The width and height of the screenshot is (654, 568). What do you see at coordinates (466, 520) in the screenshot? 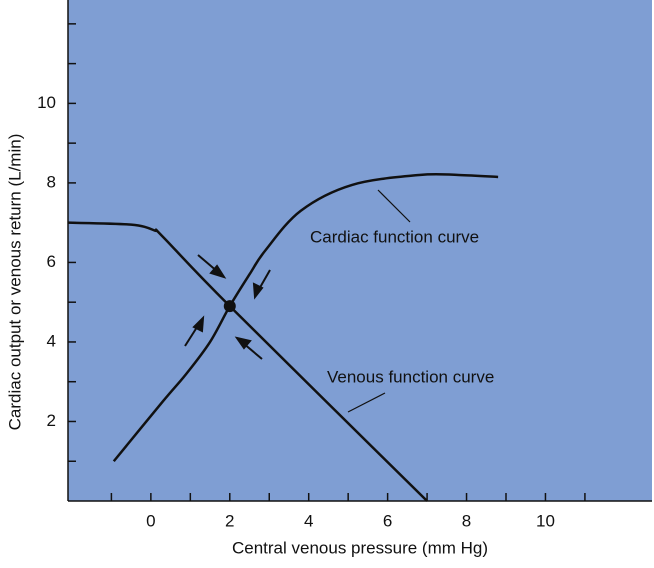
I see `x-tick-label: 8` at bounding box center [466, 520].